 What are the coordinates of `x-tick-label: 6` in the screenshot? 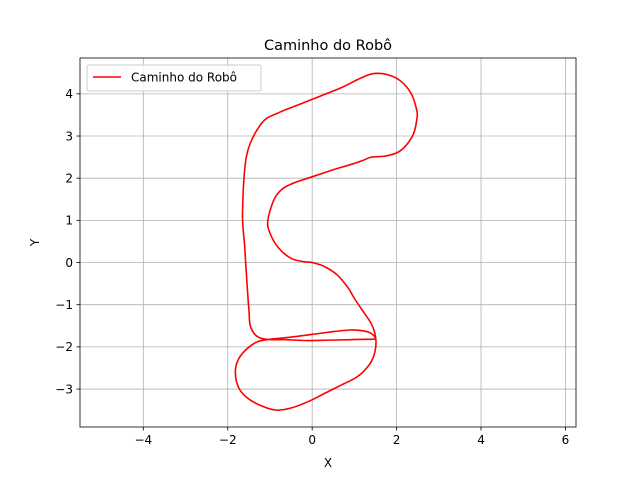 It's located at (566, 440).